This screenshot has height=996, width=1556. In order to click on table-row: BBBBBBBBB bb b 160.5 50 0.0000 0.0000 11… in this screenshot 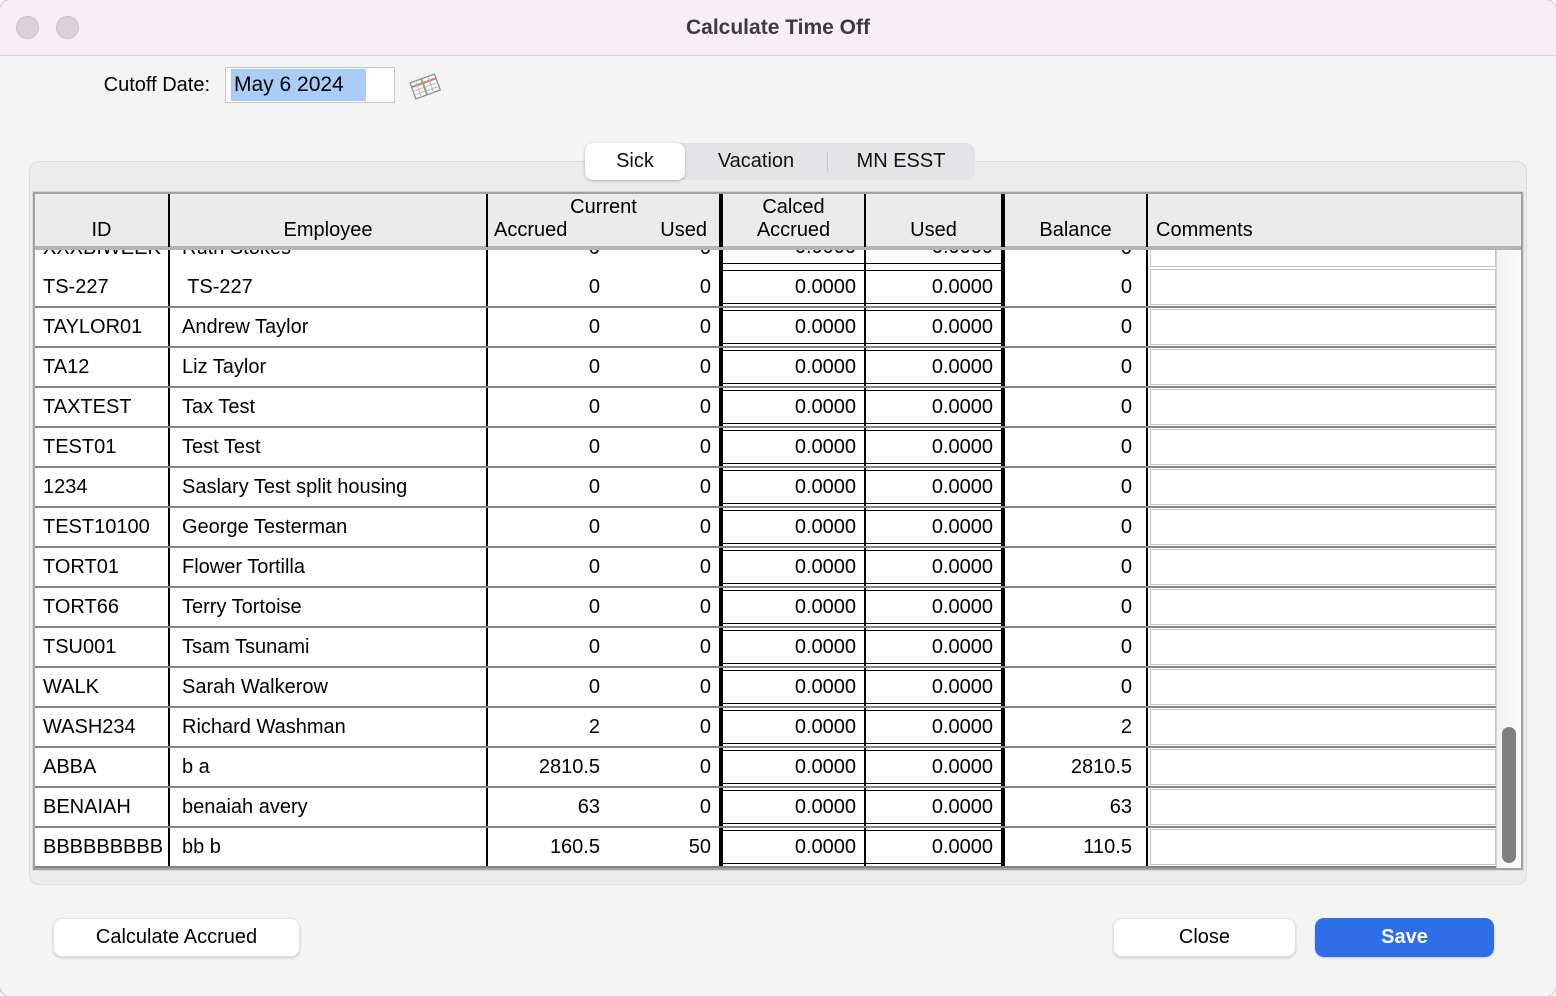, I will do `click(765, 848)`.